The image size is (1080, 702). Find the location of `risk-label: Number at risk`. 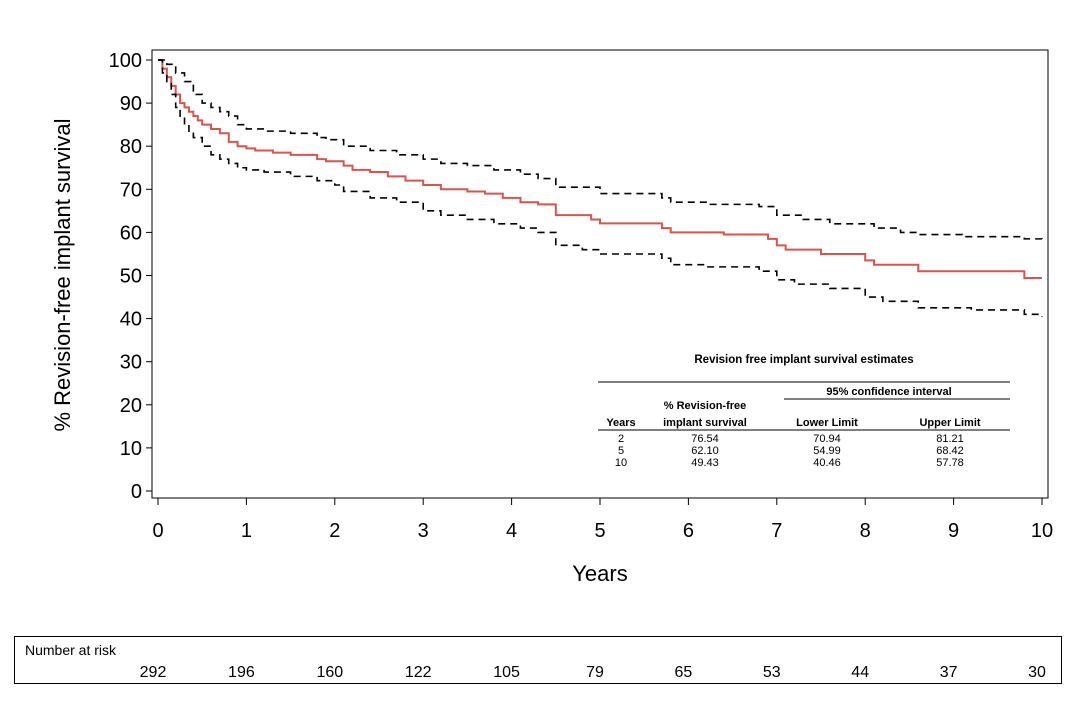

risk-label: Number at risk is located at coordinates (71, 650).